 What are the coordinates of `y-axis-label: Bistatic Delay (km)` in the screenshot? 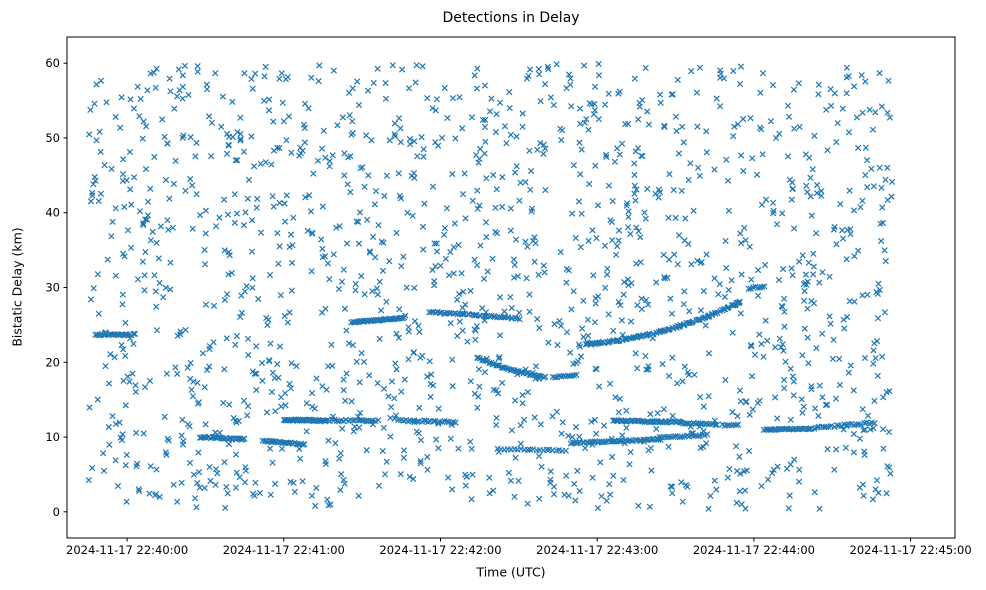 It's located at (17, 287).